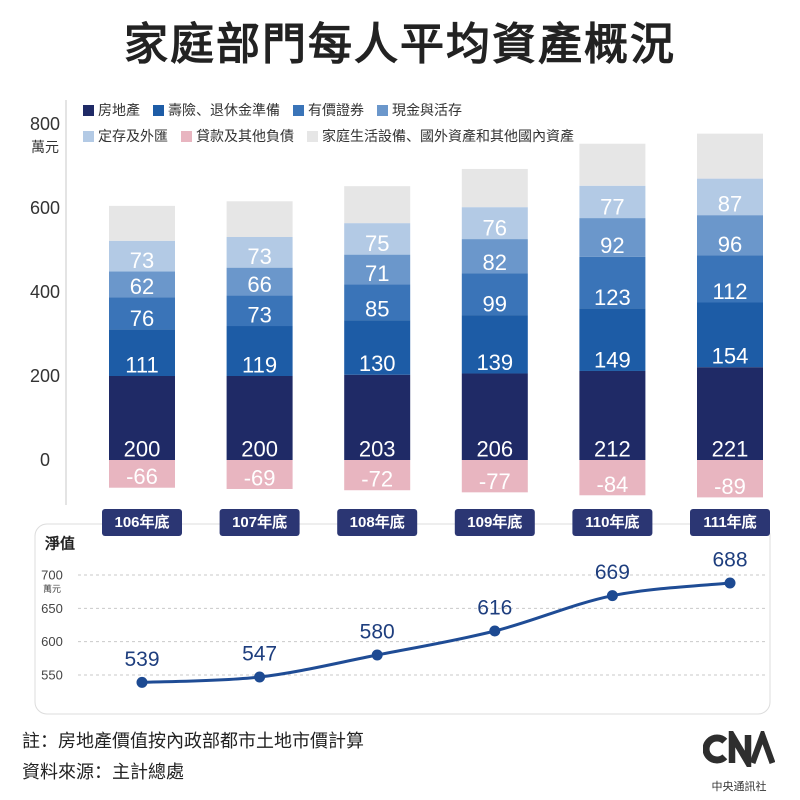 This screenshot has width=800, height=800. What do you see at coordinates (612, 245) in the screenshot?
I see `bar-value-label-cash-deposits: 92` at bounding box center [612, 245].